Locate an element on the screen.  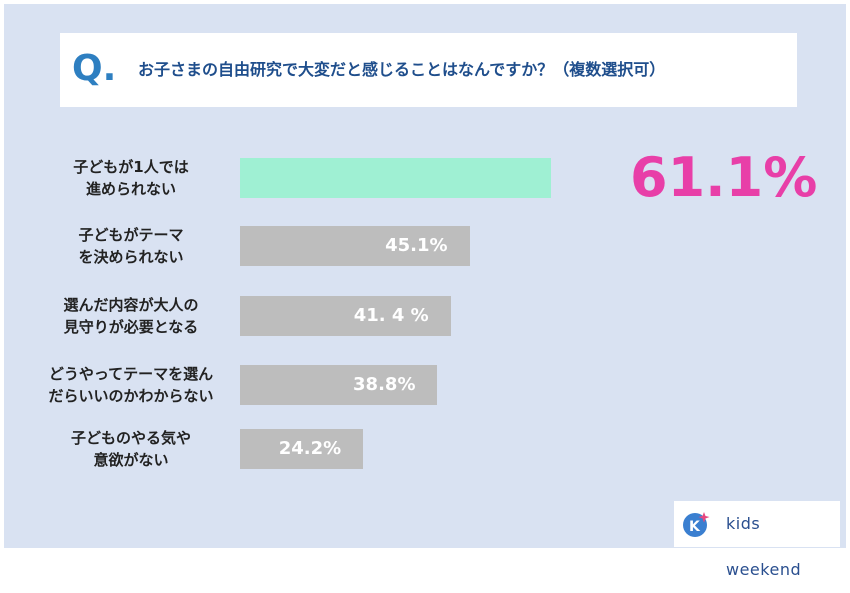
kids-weekend-logo-icon: K is located at coordinates (696, 524).